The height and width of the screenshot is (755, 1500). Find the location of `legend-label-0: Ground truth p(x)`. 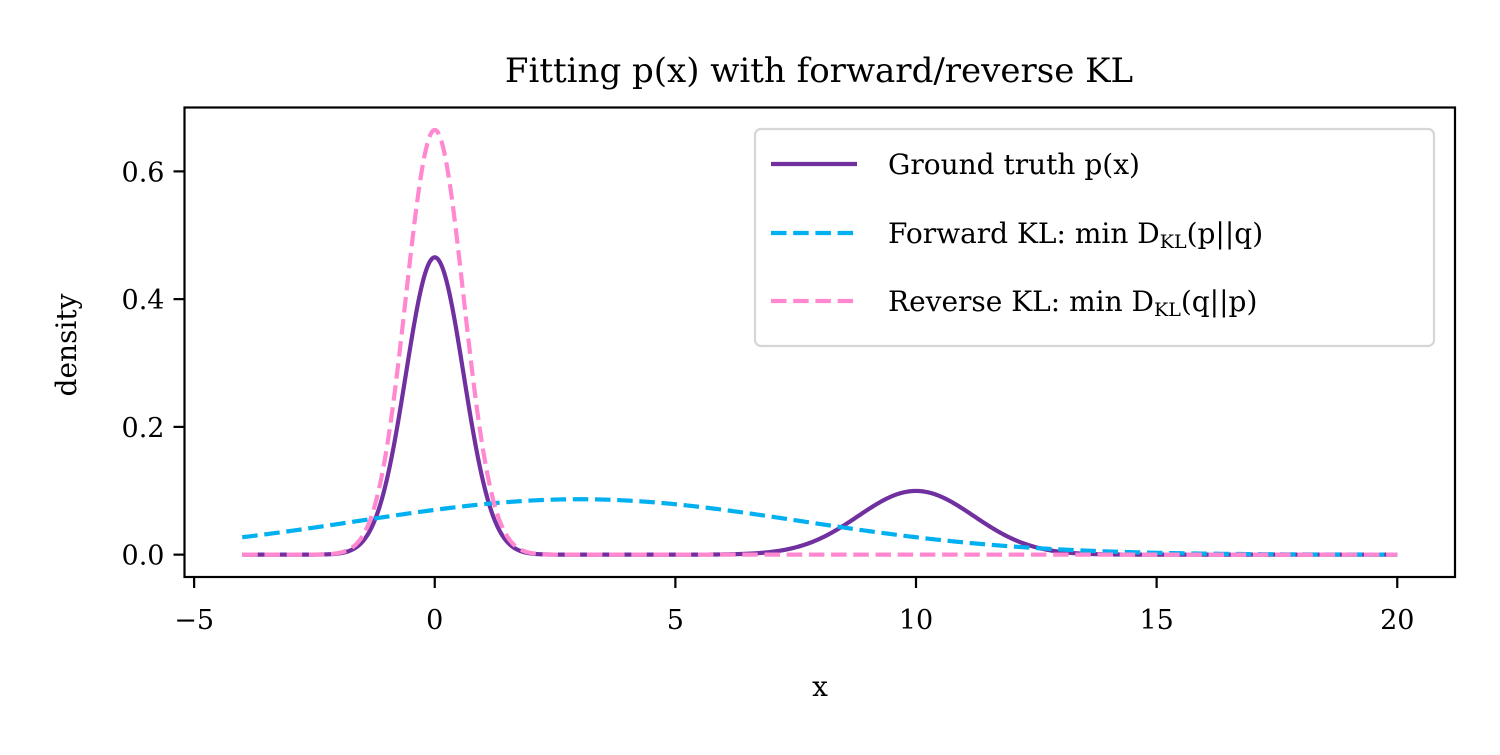

legend-label-0: Ground truth p(x) is located at coordinates (1014, 164).